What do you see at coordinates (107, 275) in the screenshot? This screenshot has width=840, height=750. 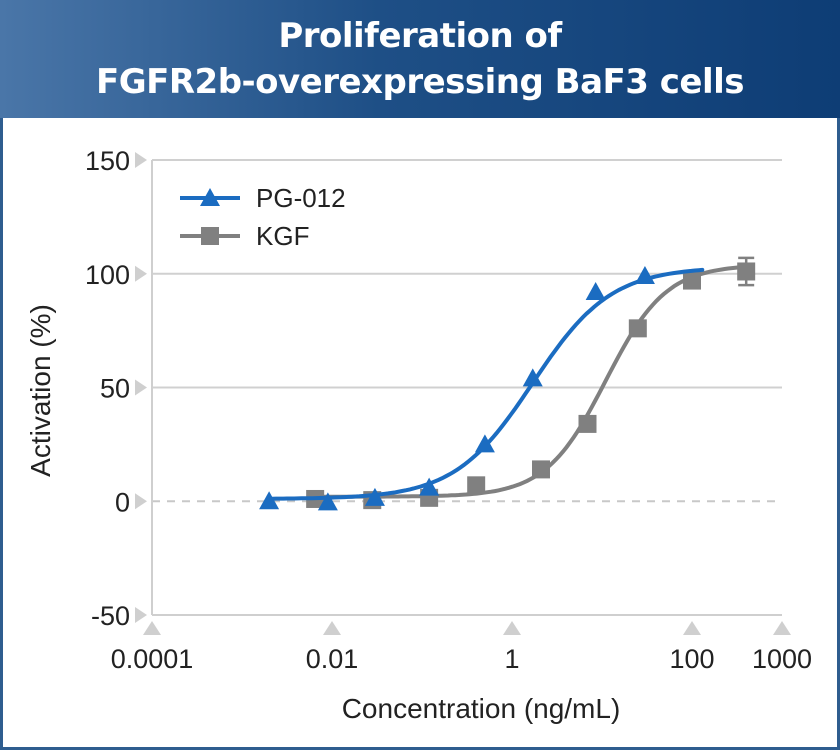 I see `y-tick-label: 100` at bounding box center [107, 275].